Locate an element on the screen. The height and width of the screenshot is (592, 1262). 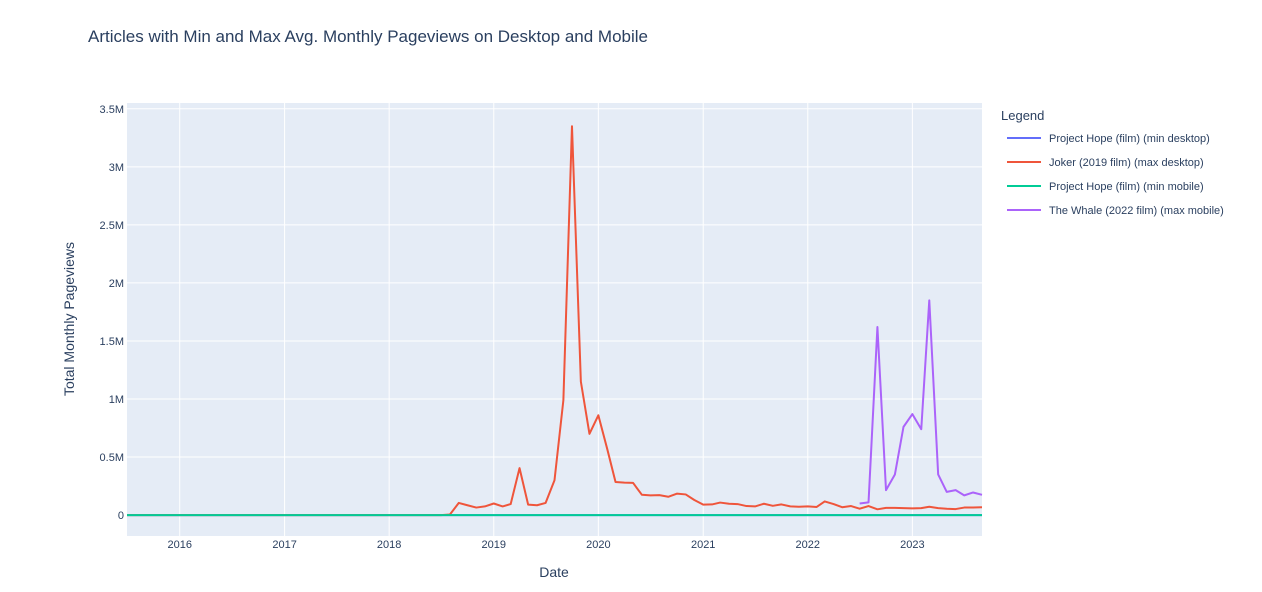
legend-item-label: Project Hope (film) (min desktop) is located at coordinates (1129, 139).